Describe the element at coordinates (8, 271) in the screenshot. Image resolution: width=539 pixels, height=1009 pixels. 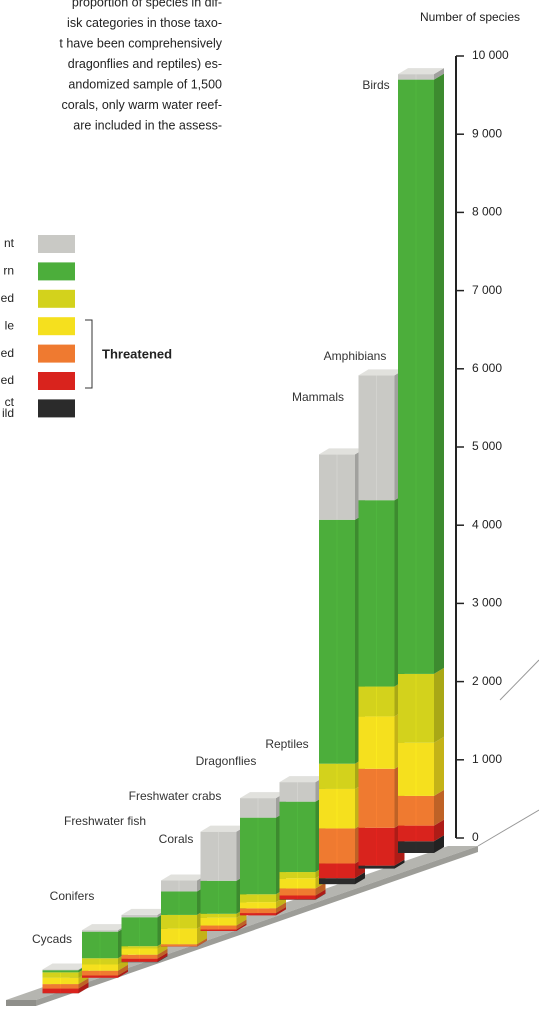
I see `legend-label: rn` at that location.